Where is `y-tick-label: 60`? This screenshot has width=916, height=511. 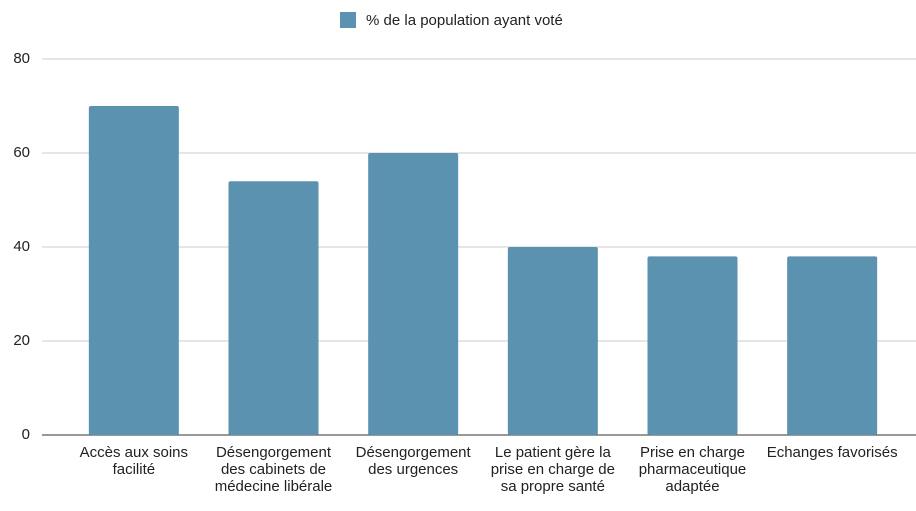 y-tick-label: 60 is located at coordinates (21, 152).